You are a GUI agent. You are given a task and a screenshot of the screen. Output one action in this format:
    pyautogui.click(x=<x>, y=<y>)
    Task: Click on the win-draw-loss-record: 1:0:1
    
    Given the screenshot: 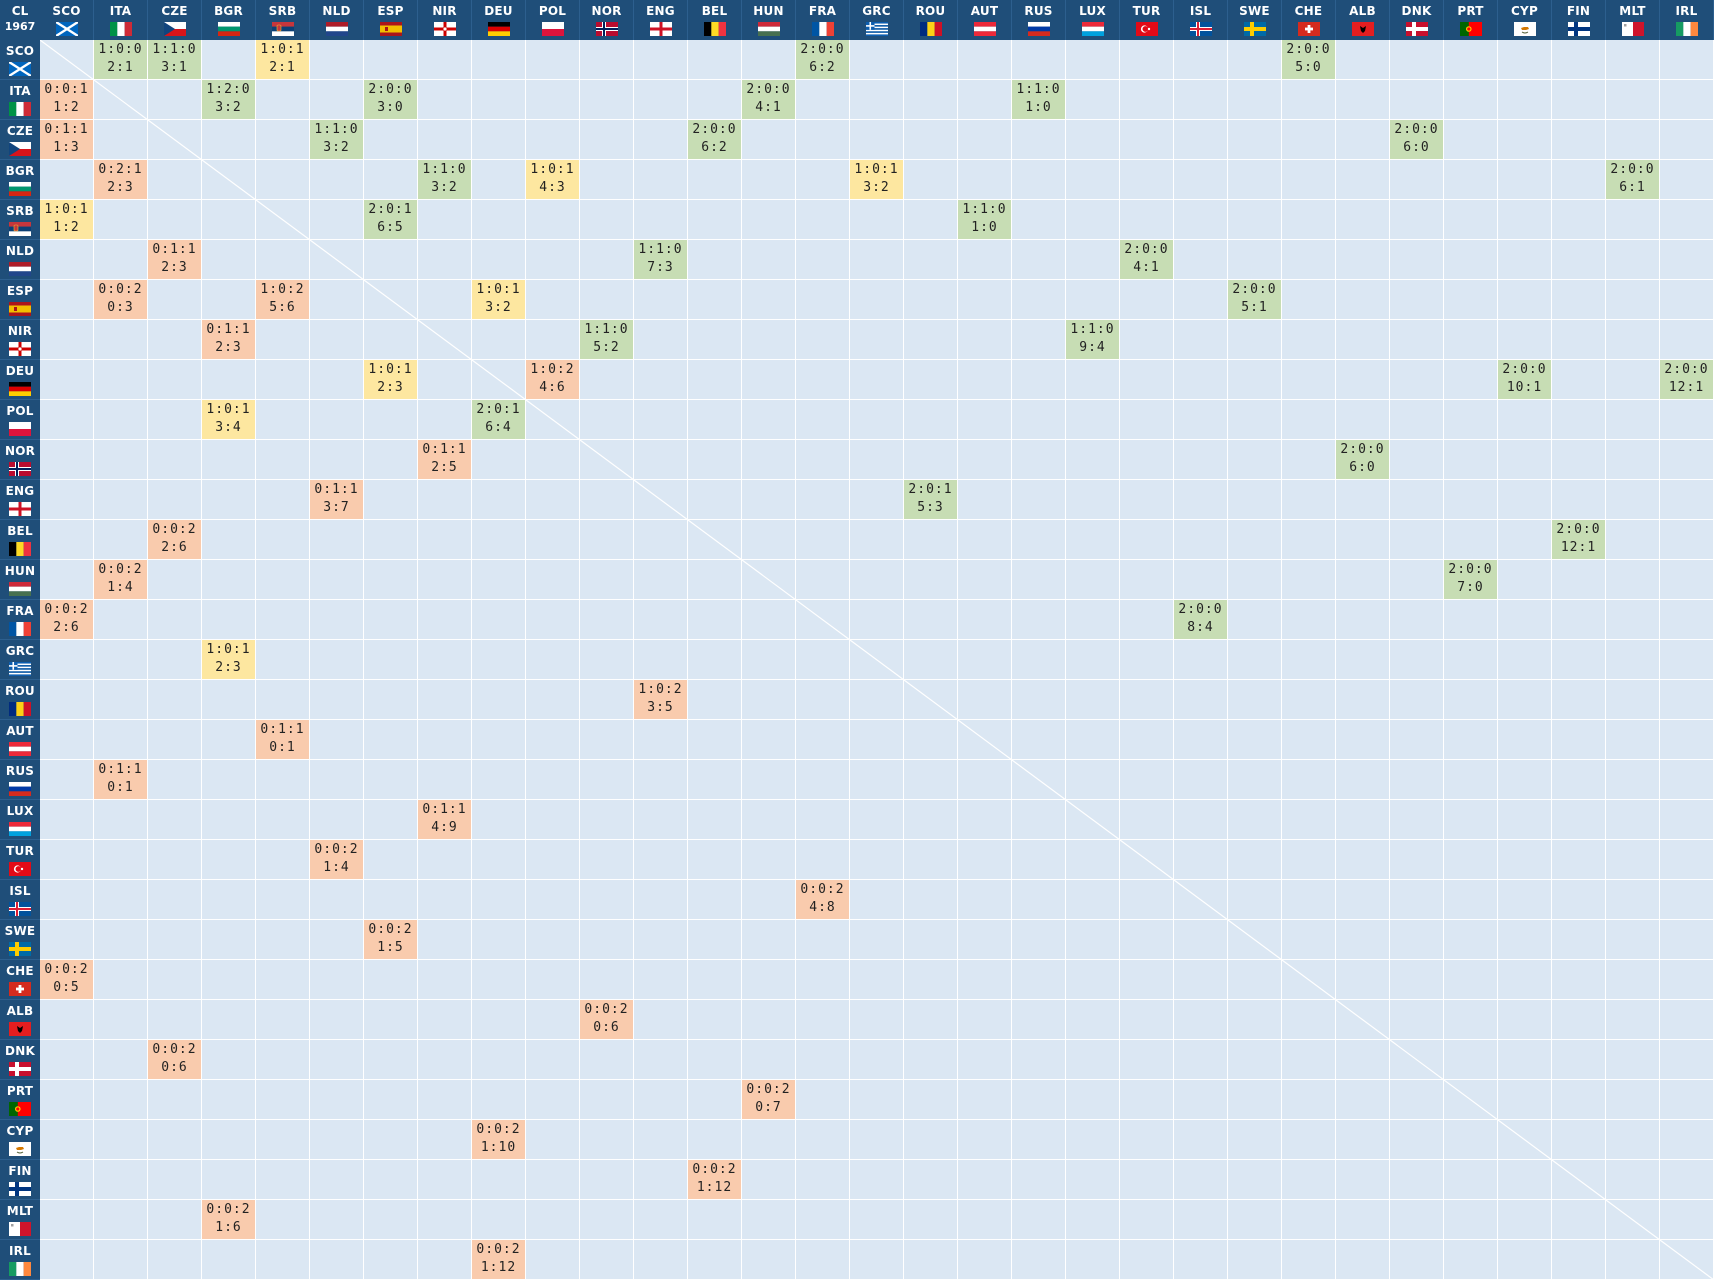 What is the action you would take?
    pyautogui.click(x=282, y=49)
    